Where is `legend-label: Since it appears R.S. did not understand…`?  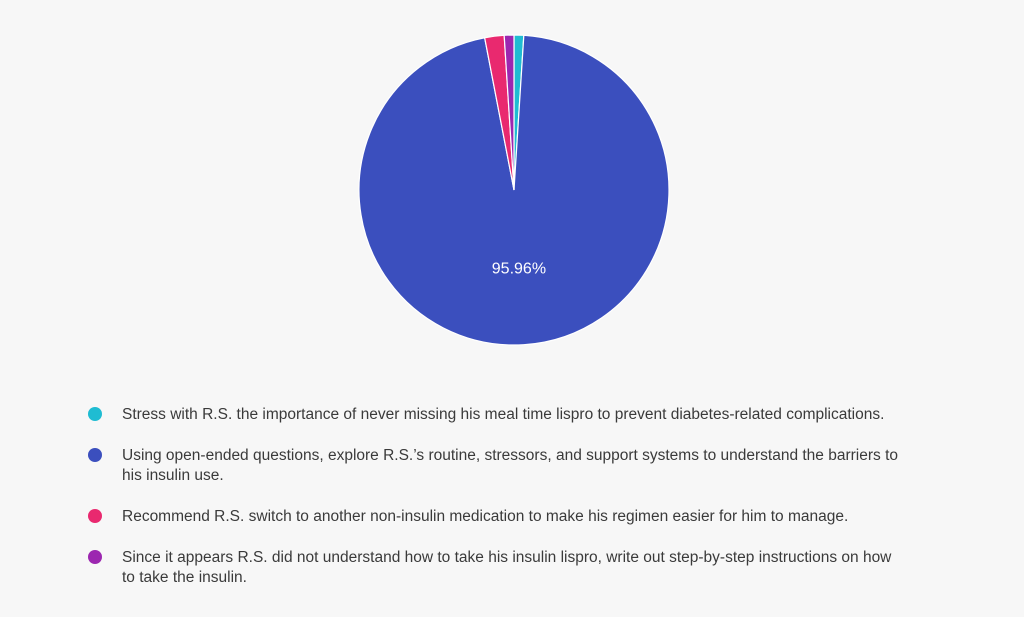
legend-label: Since it appears R.S. did not understand… is located at coordinates (507, 567).